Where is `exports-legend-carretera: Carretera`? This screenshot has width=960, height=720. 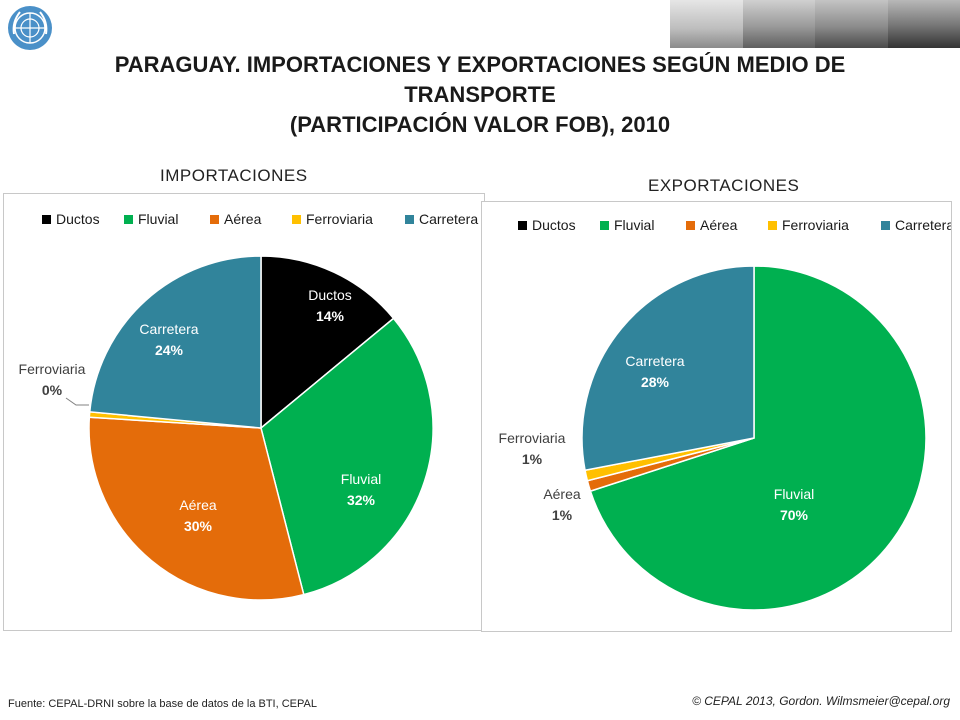
exports-legend-carretera: Carretera is located at coordinates (917, 225).